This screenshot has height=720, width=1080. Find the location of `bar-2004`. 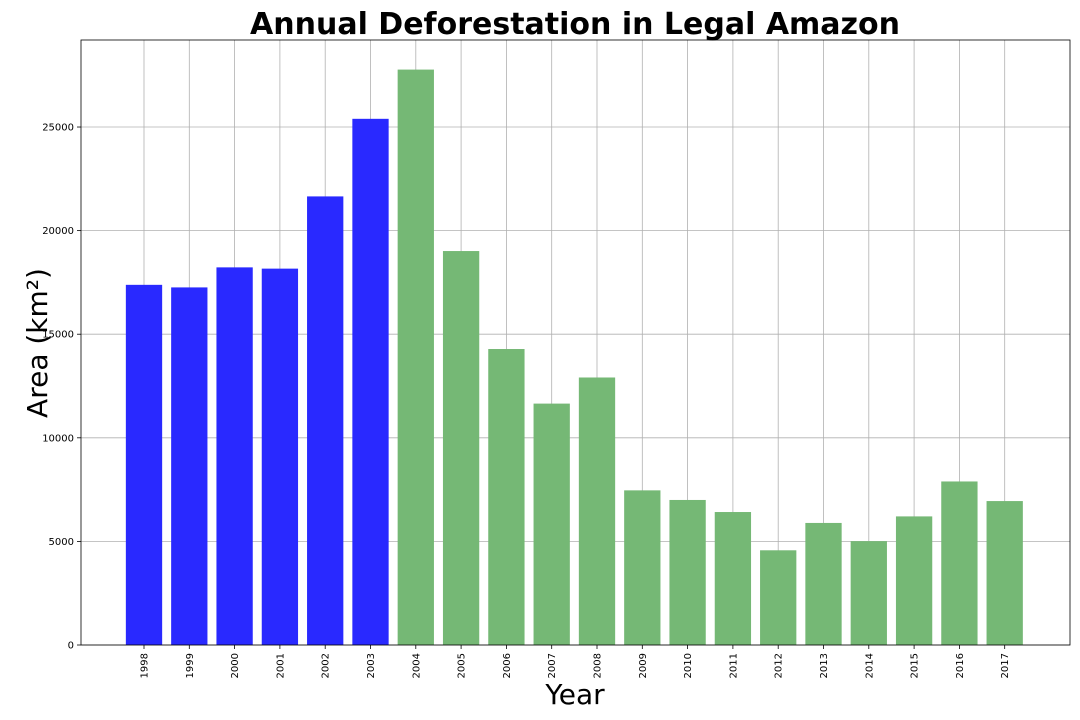

bar-2004 is located at coordinates (415, 357).